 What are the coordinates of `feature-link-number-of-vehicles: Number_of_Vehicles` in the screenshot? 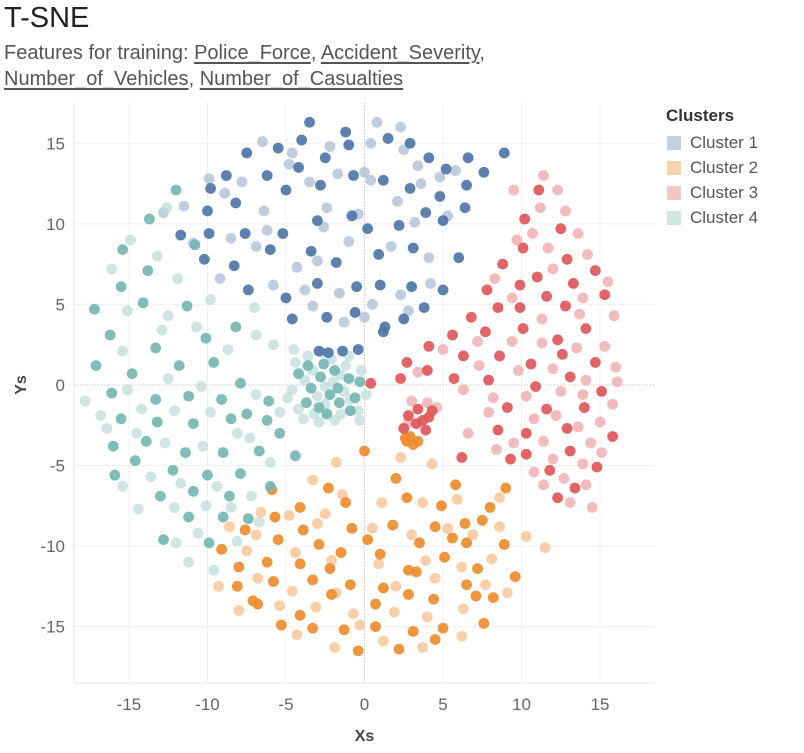 It's located at (96, 79).